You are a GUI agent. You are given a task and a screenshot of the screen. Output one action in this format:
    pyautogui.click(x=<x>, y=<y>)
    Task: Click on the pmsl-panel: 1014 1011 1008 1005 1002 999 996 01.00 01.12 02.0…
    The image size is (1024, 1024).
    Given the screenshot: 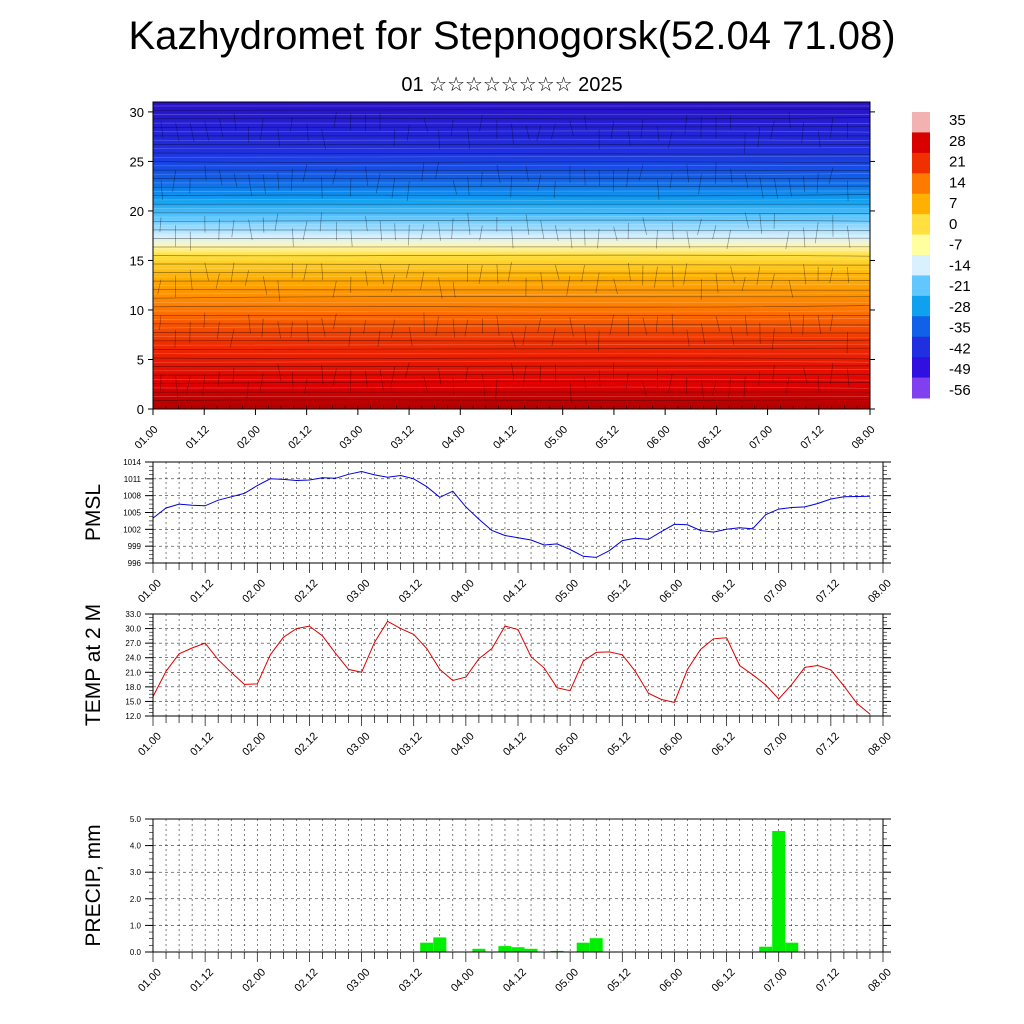 What is the action you would take?
    pyautogui.click(x=488, y=531)
    